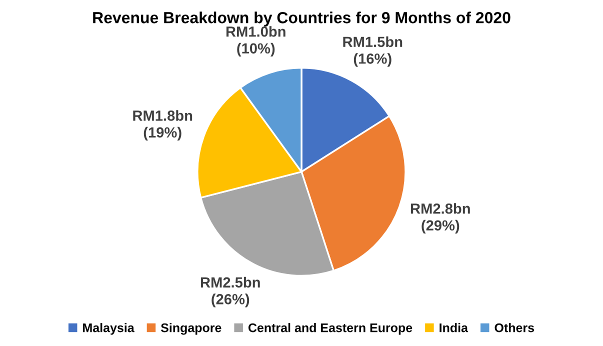  What do you see at coordinates (330, 329) in the screenshot?
I see `legend-label: Central and Eastern Europe` at bounding box center [330, 329].